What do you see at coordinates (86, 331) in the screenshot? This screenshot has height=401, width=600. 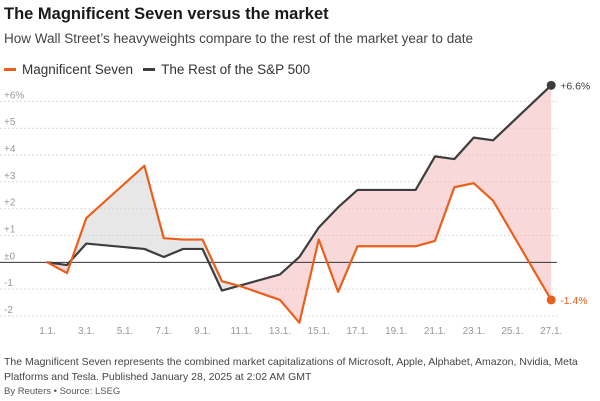 I see `x-tick-label: 3.1.` at bounding box center [86, 331].